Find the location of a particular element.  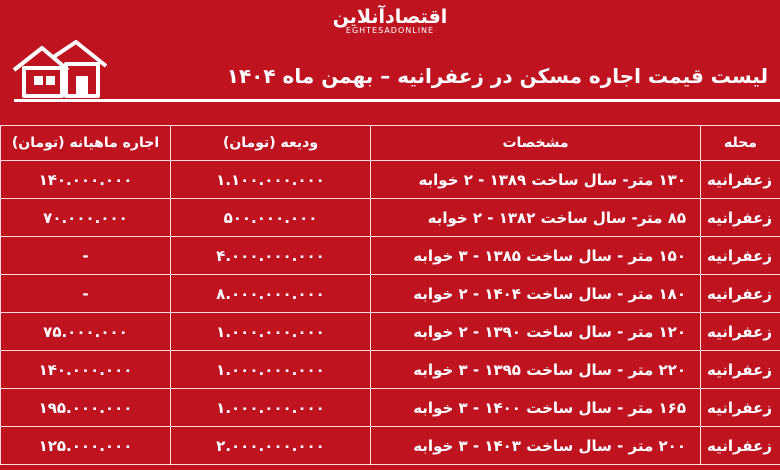

spec-cell: ۱۵۰ متر - سال ساخت ۱۳۸۵ - ۳ خوابه is located at coordinates (535, 255).